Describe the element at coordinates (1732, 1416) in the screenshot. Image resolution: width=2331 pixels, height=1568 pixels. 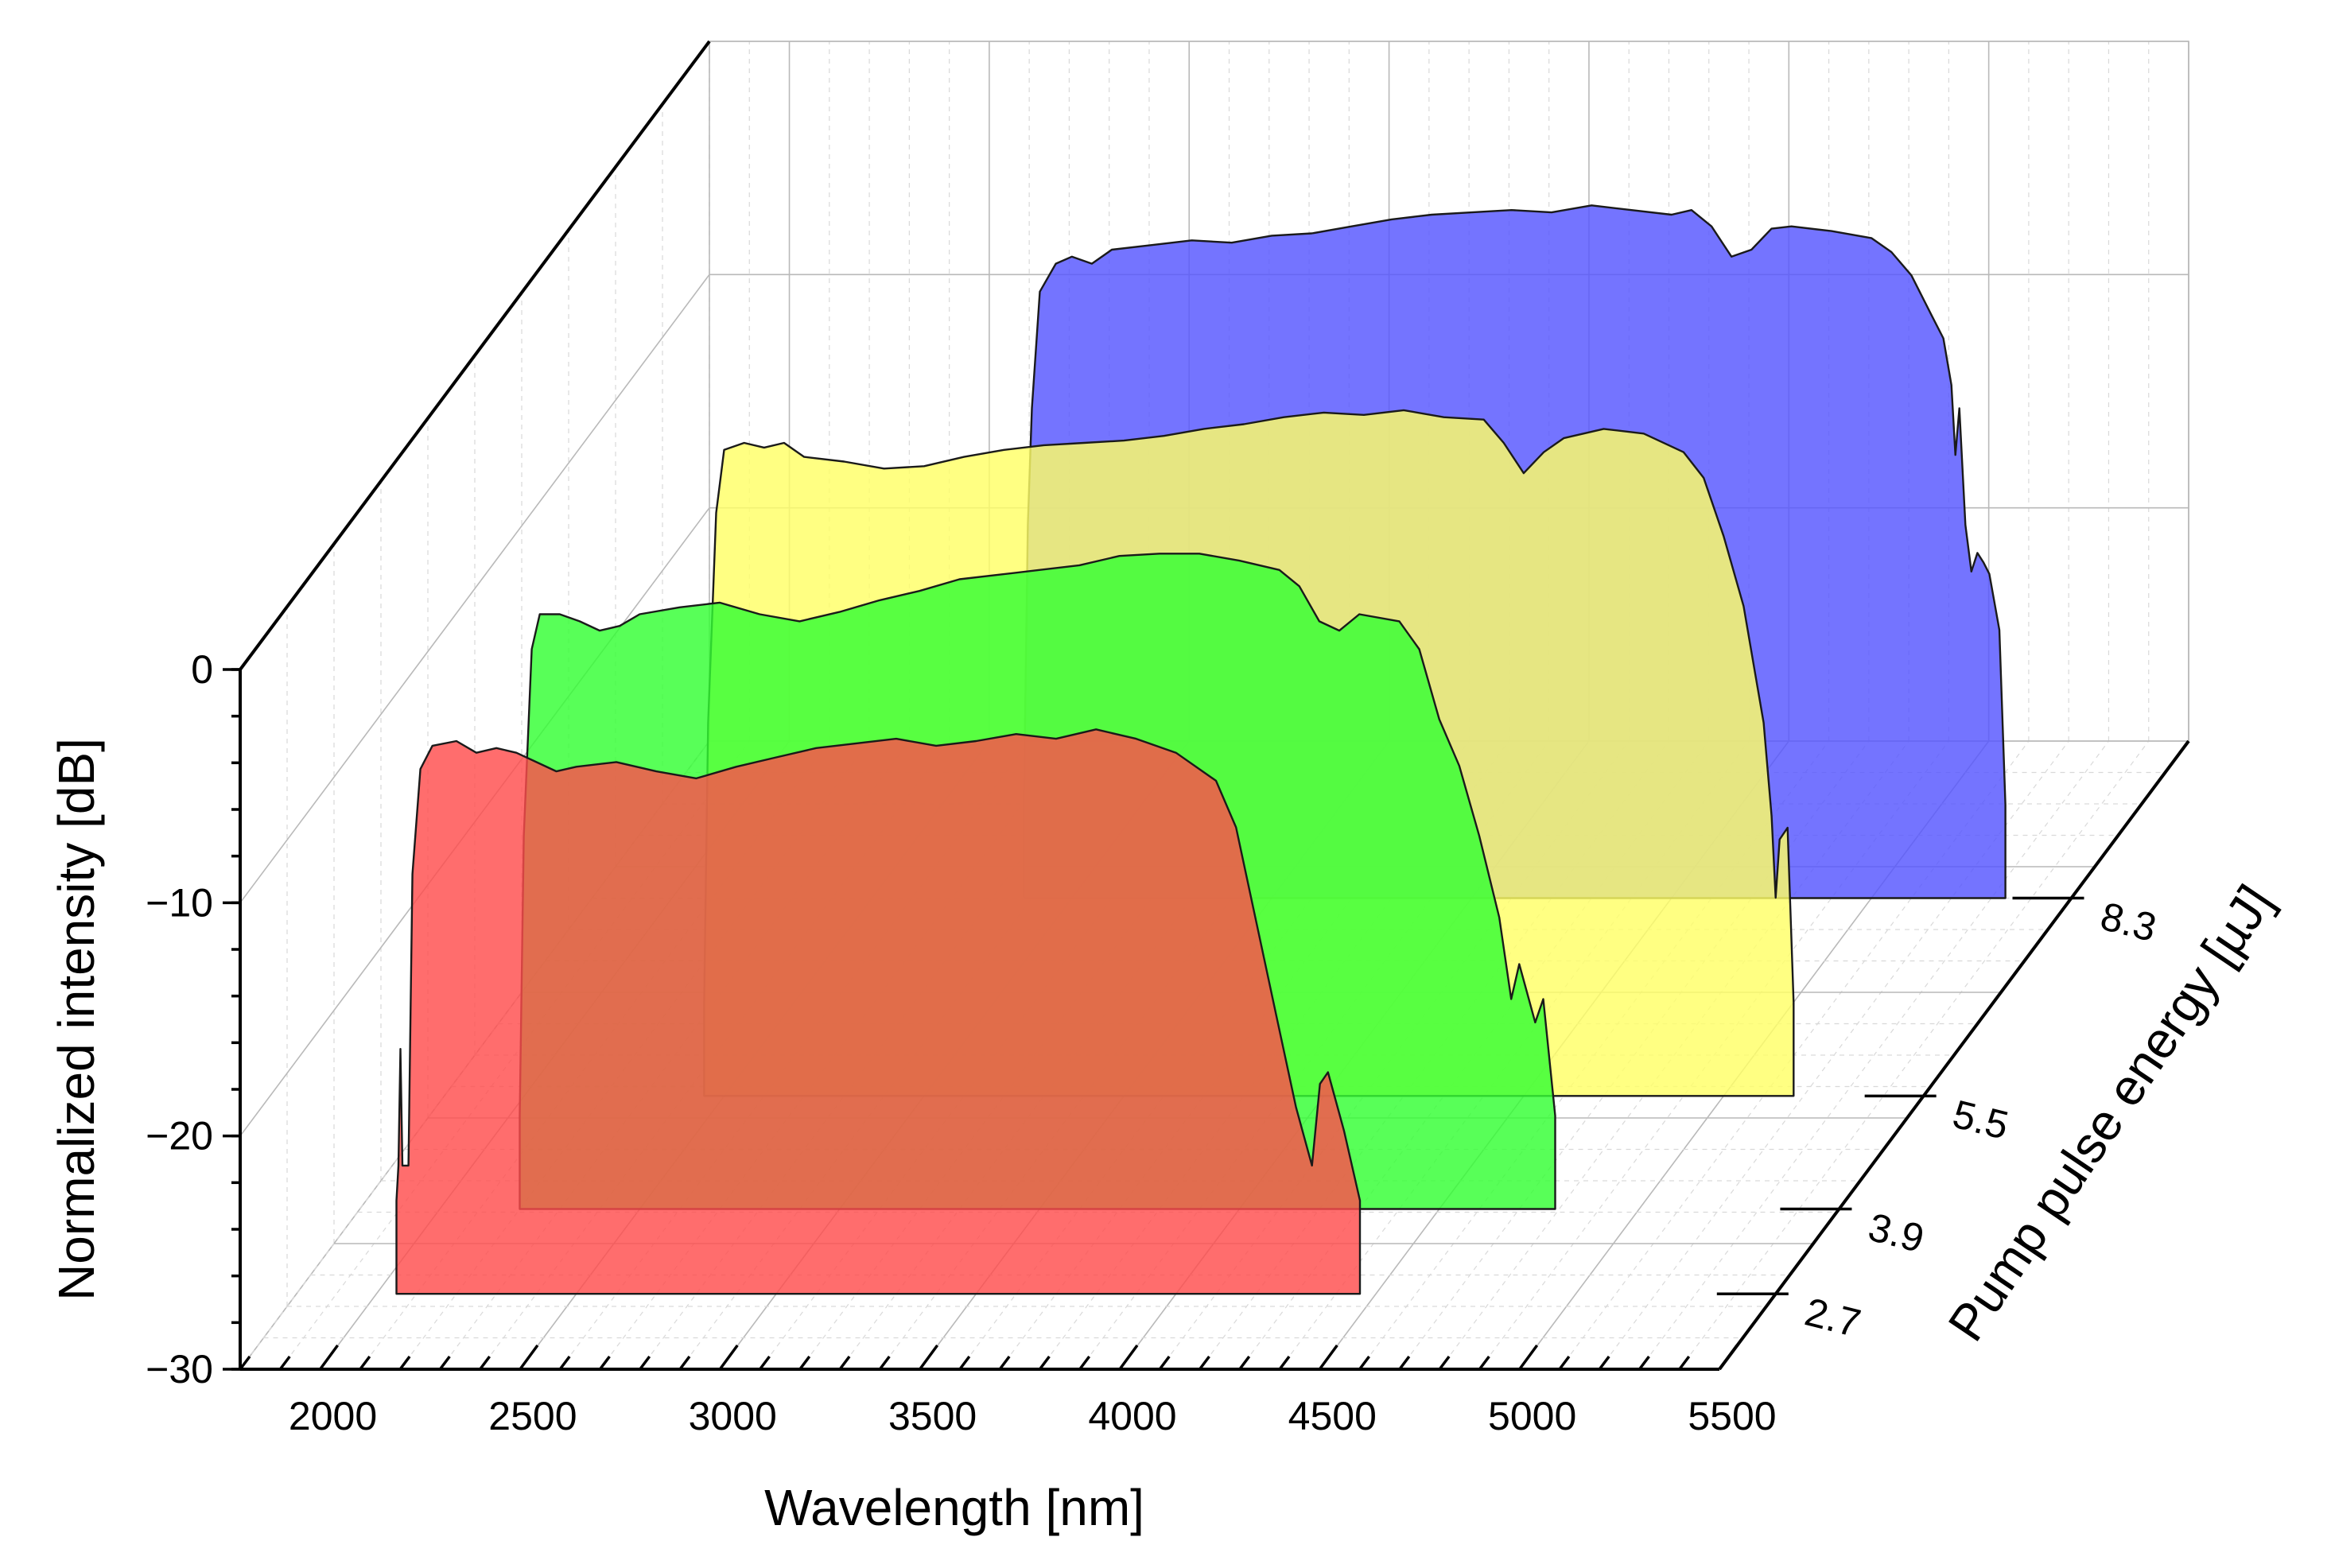
I see `x-tick-label: 5500` at that location.